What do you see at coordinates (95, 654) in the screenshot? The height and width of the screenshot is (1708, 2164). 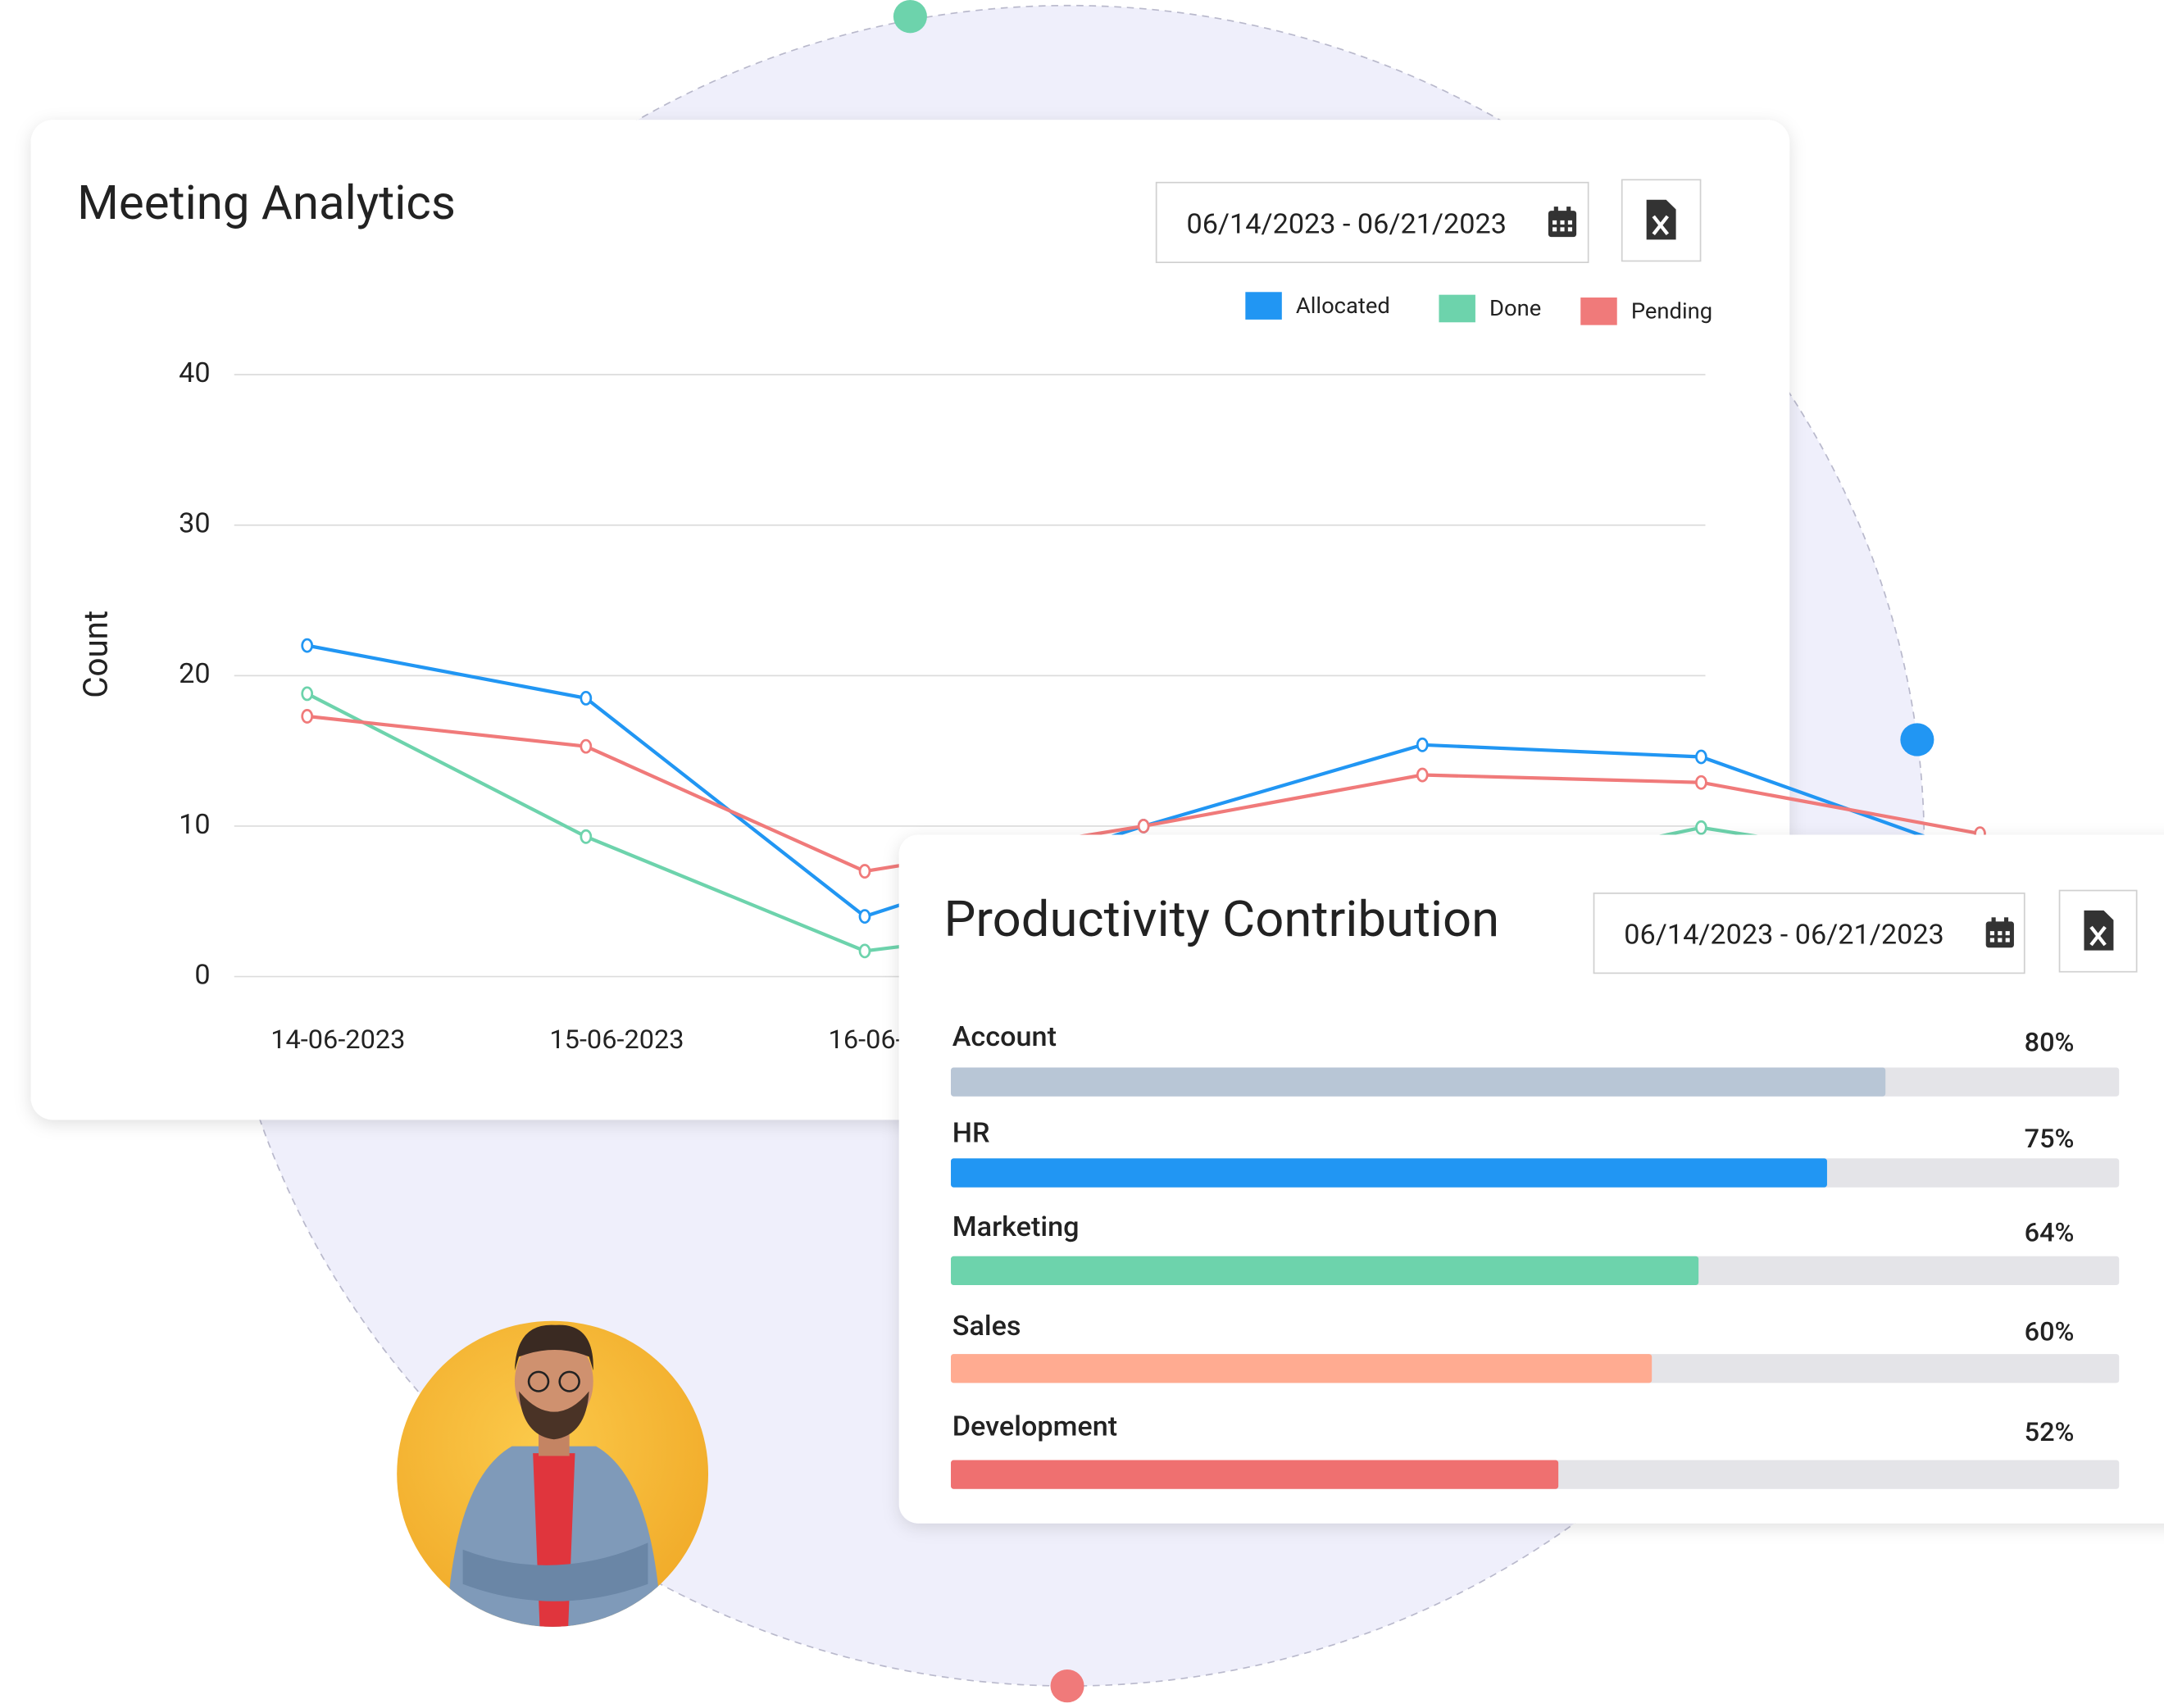 I see `y-axis-label: Count` at bounding box center [95, 654].